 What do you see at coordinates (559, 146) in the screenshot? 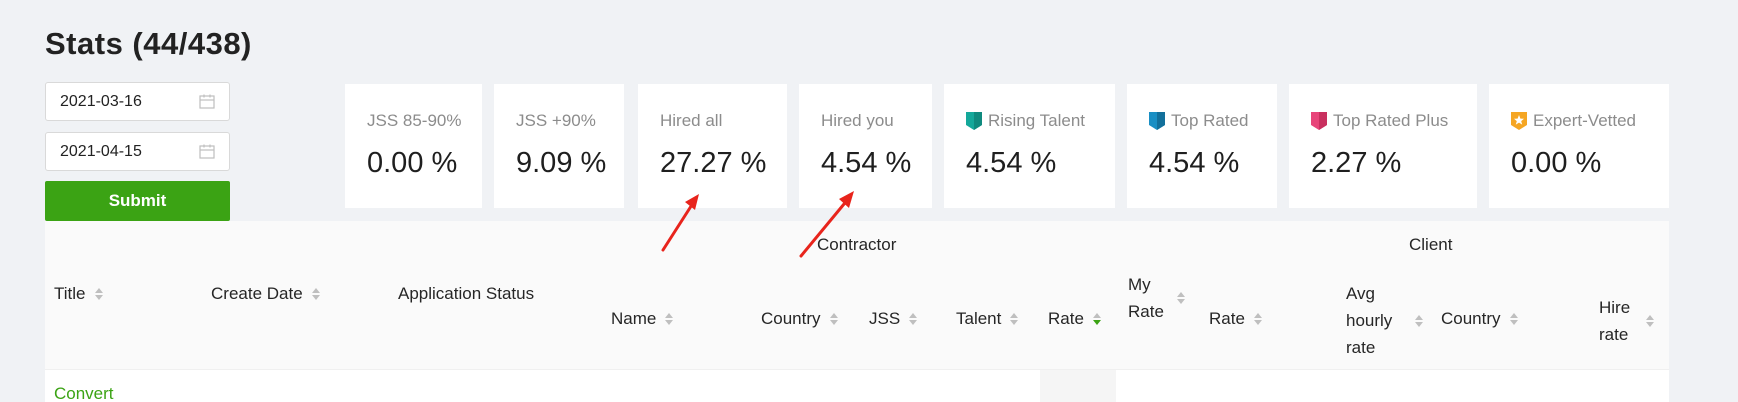
I see `stat-card-jss-90-plus: JSS +90% 9.09 %` at bounding box center [559, 146].